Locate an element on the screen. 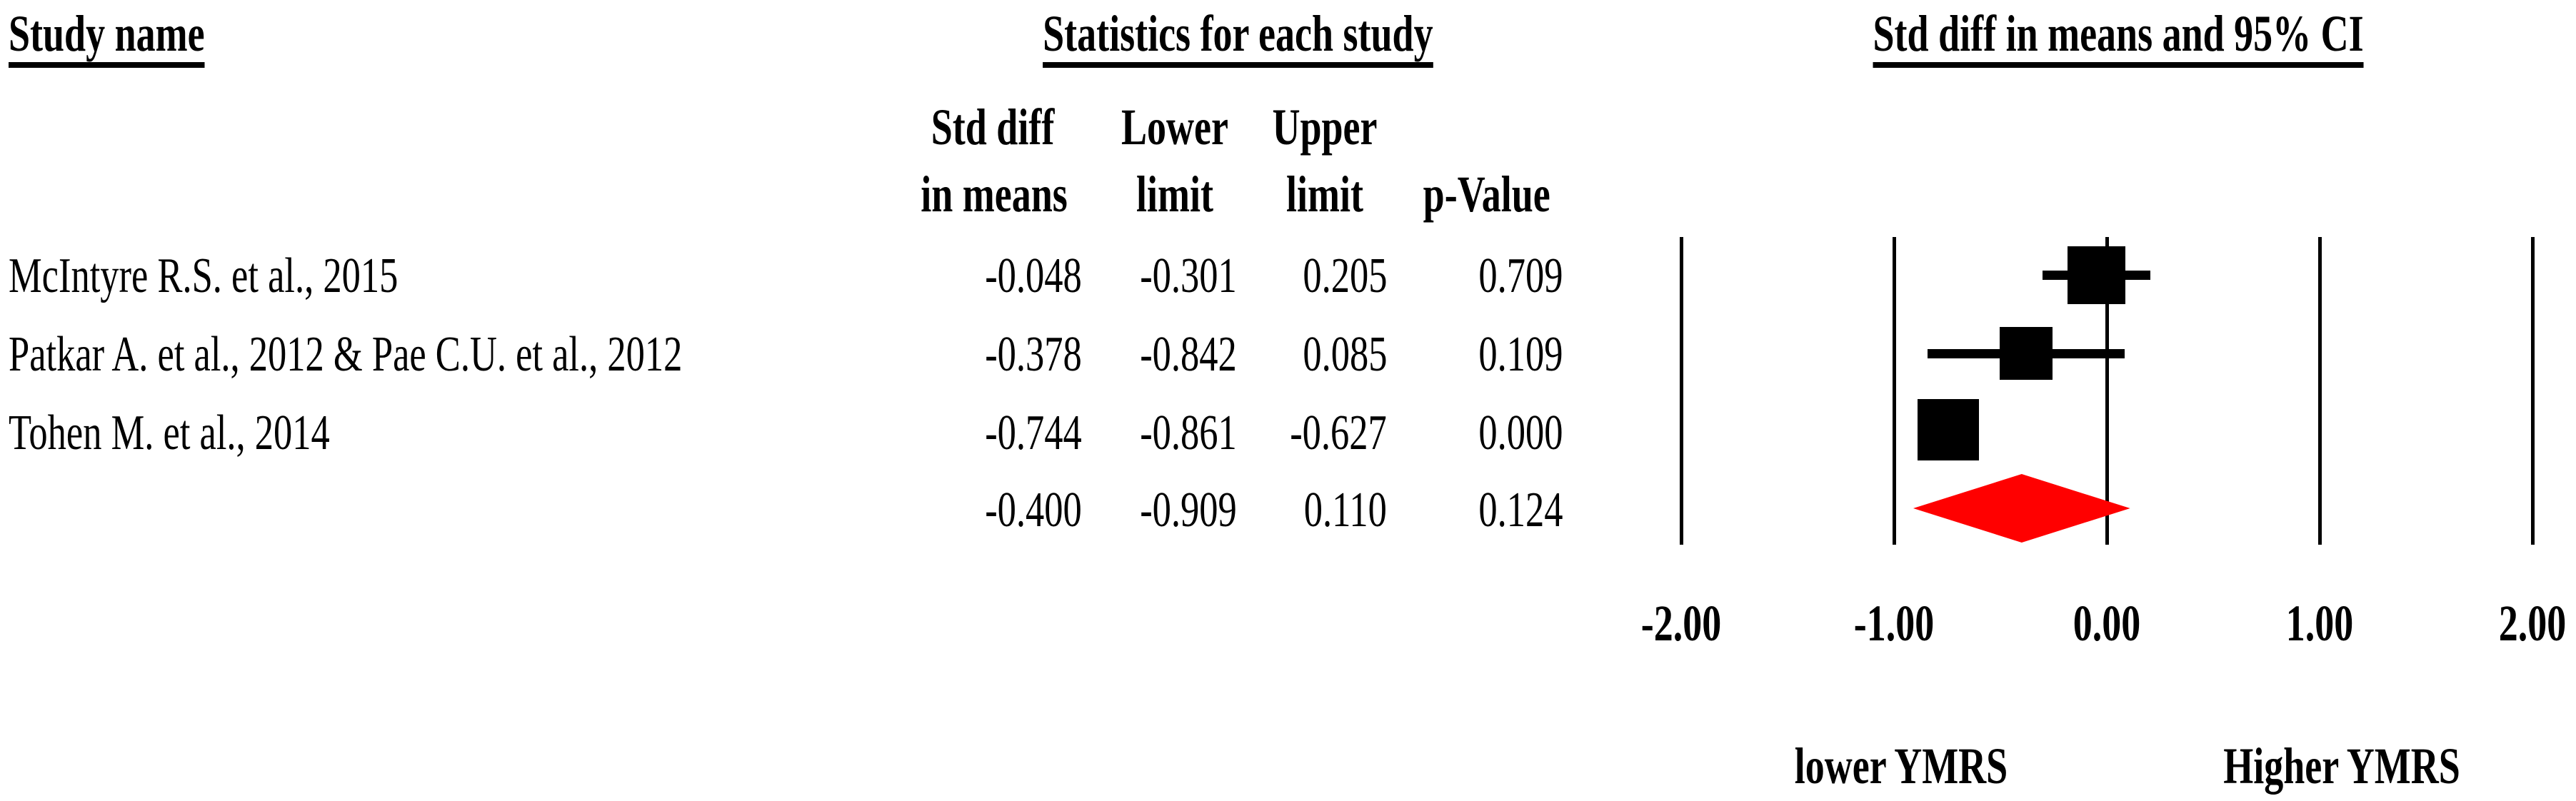 The width and height of the screenshot is (2576, 801). col-header-p-value: p-Value is located at coordinates (1487, 194).